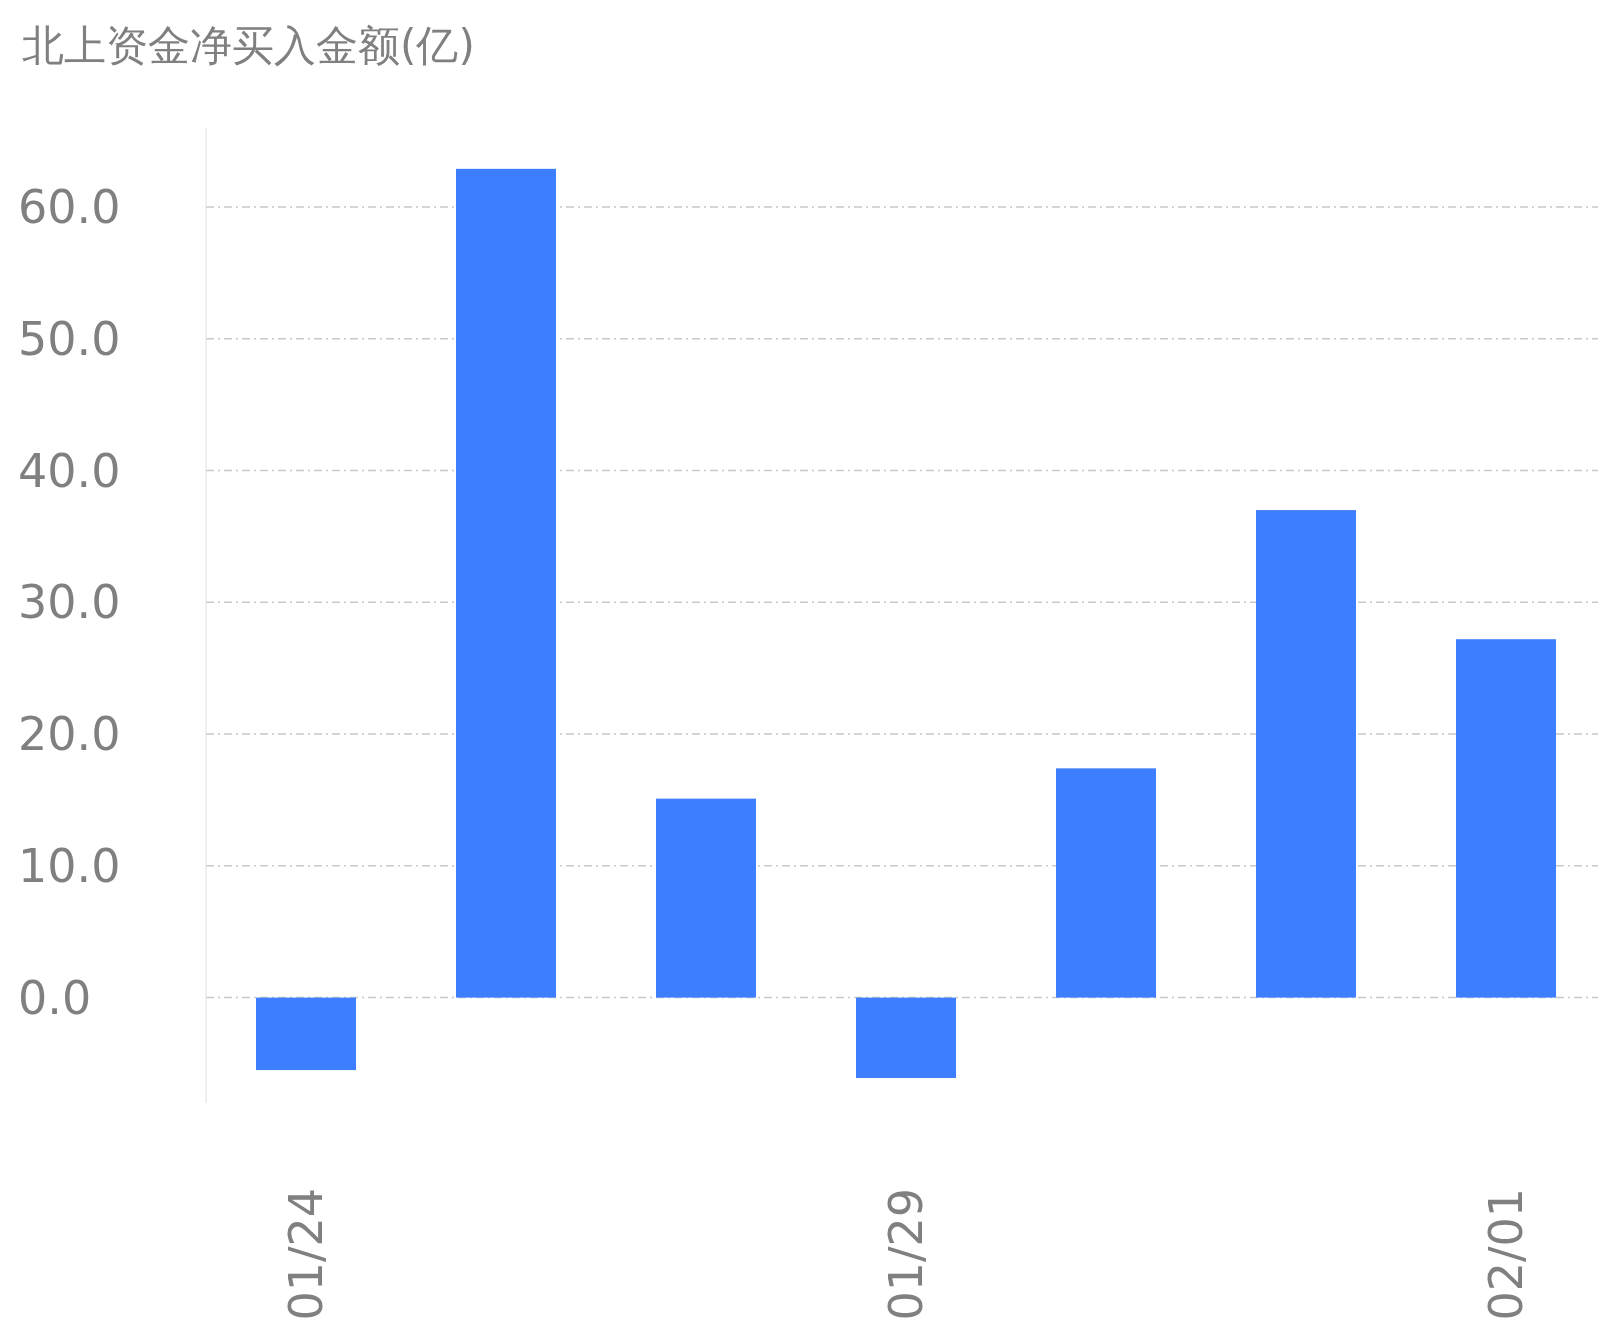 The height and width of the screenshot is (1330, 1606). What do you see at coordinates (55, 997) in the screenshot?
I see `y-tick-label: 0.0` at bounding box center [55, 997].